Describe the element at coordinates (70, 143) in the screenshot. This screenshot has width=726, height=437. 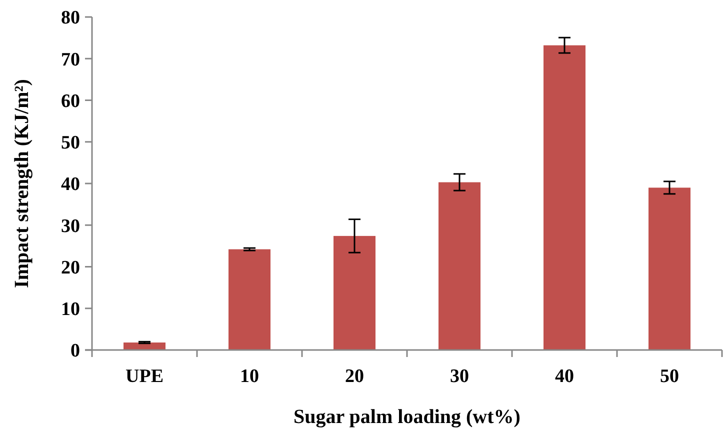
I see `y-tick-label: 50` at that location.